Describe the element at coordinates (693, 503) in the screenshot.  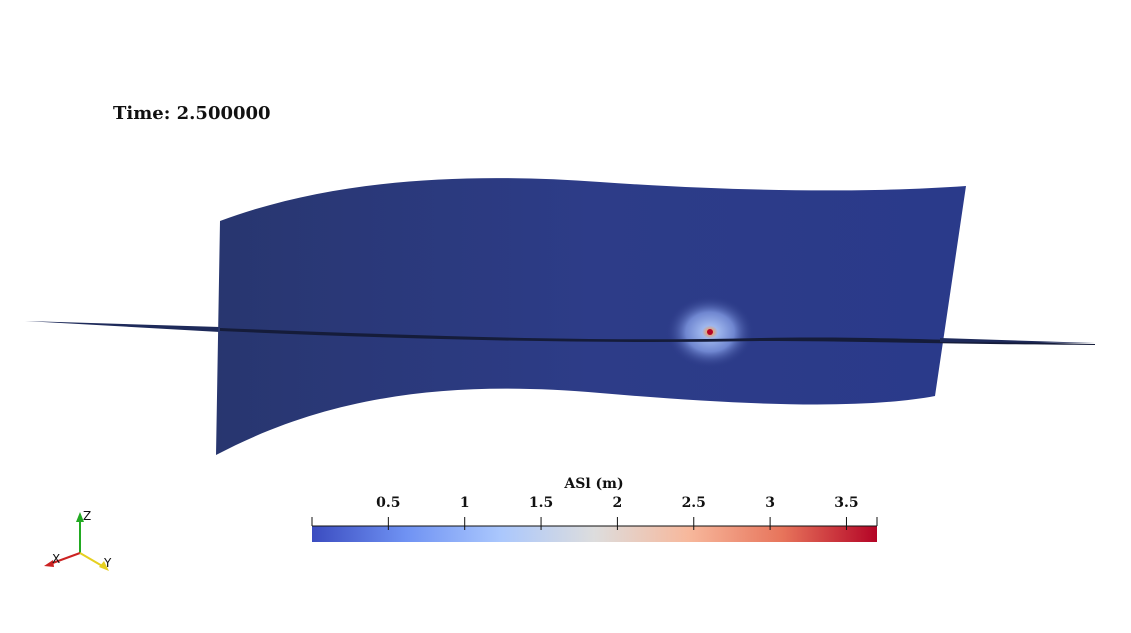
I see `colorbar-tick-label: 2.5` at that location.